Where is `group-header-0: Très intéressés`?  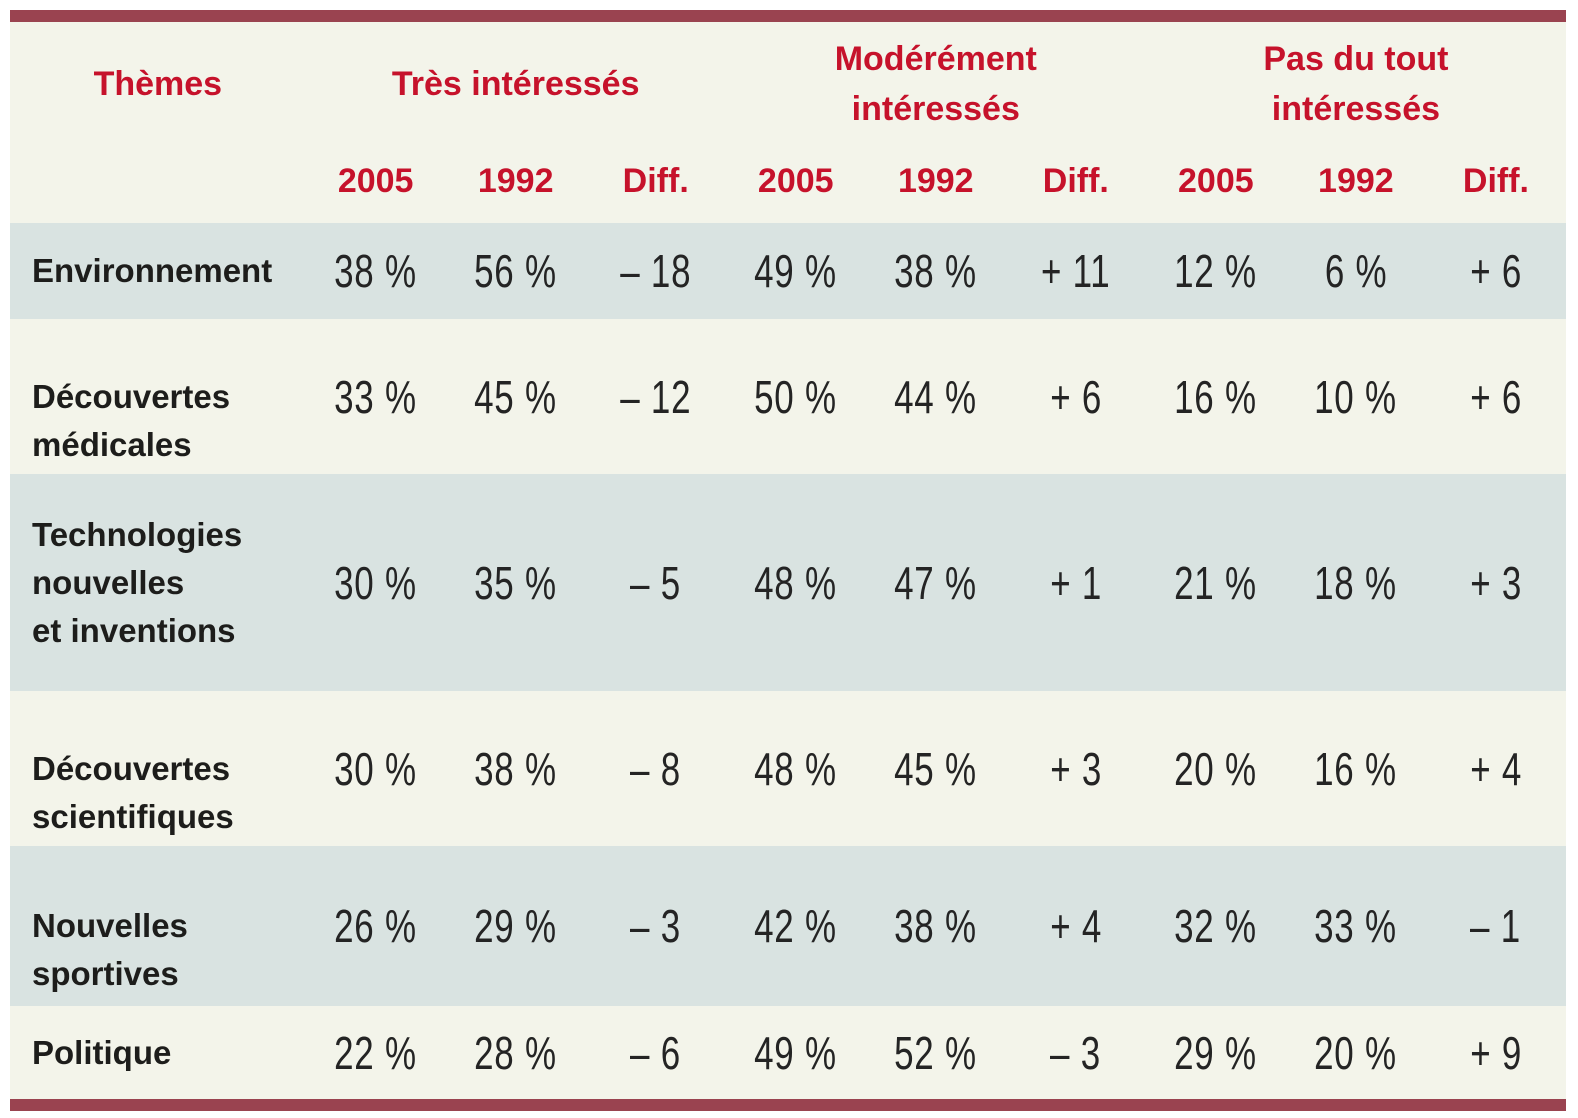 group-header-0: Très intéressés is located at coordinates (515, 84).